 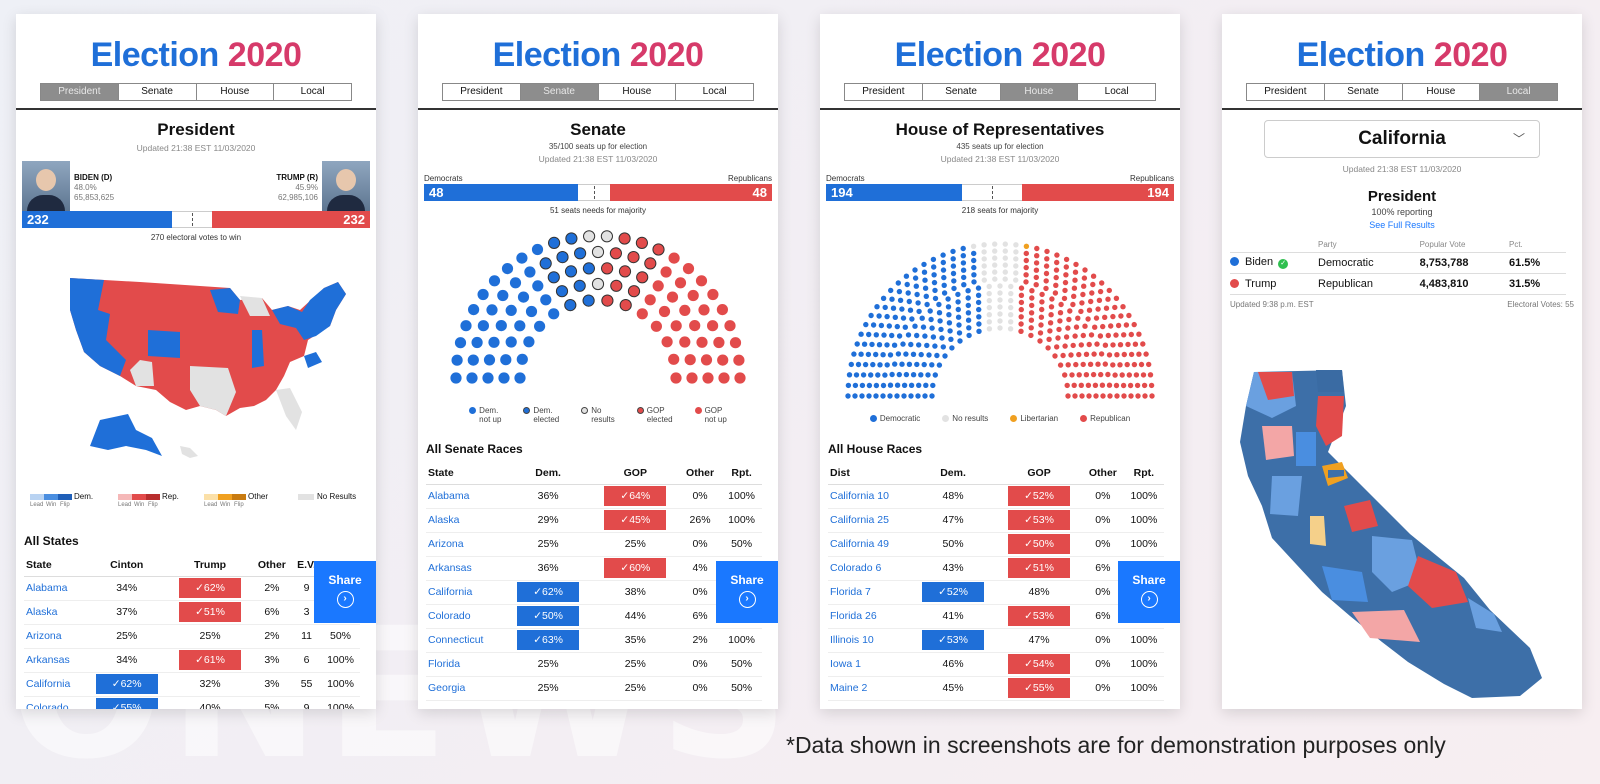 What do you see at coordinates (1283, 264) in the screenshot?
I see `winner-check-icon: ✓` at bounding box center [1283, 264].